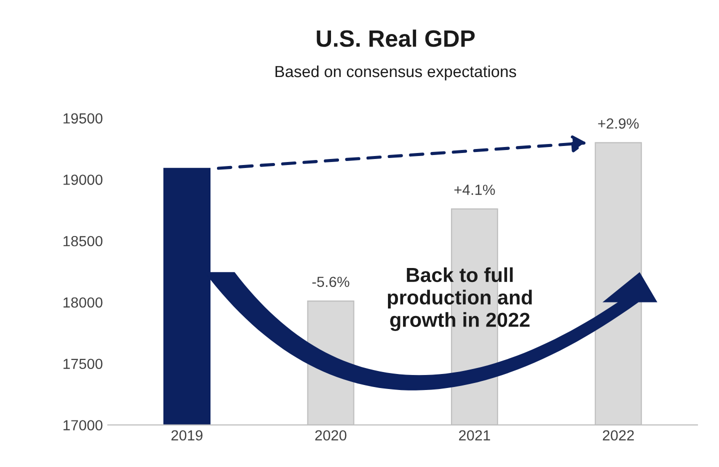 The height and width of the screenshot is (467, 719). What do you see at coordinates (330, 435) in the screenshot?
I see `x-tick-label: 2020` at bounding box center [330, 435].